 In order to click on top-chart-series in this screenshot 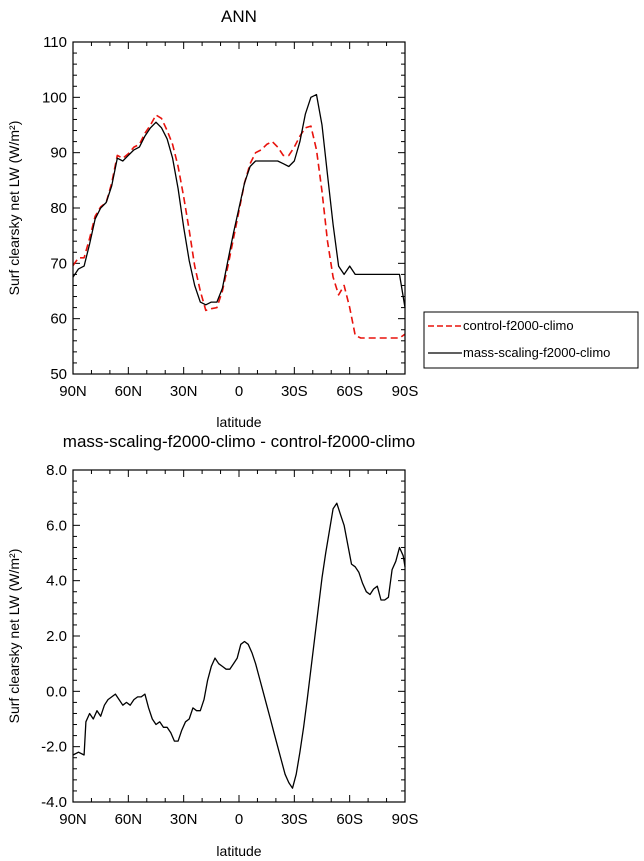, I will do `click(239, 216)`.